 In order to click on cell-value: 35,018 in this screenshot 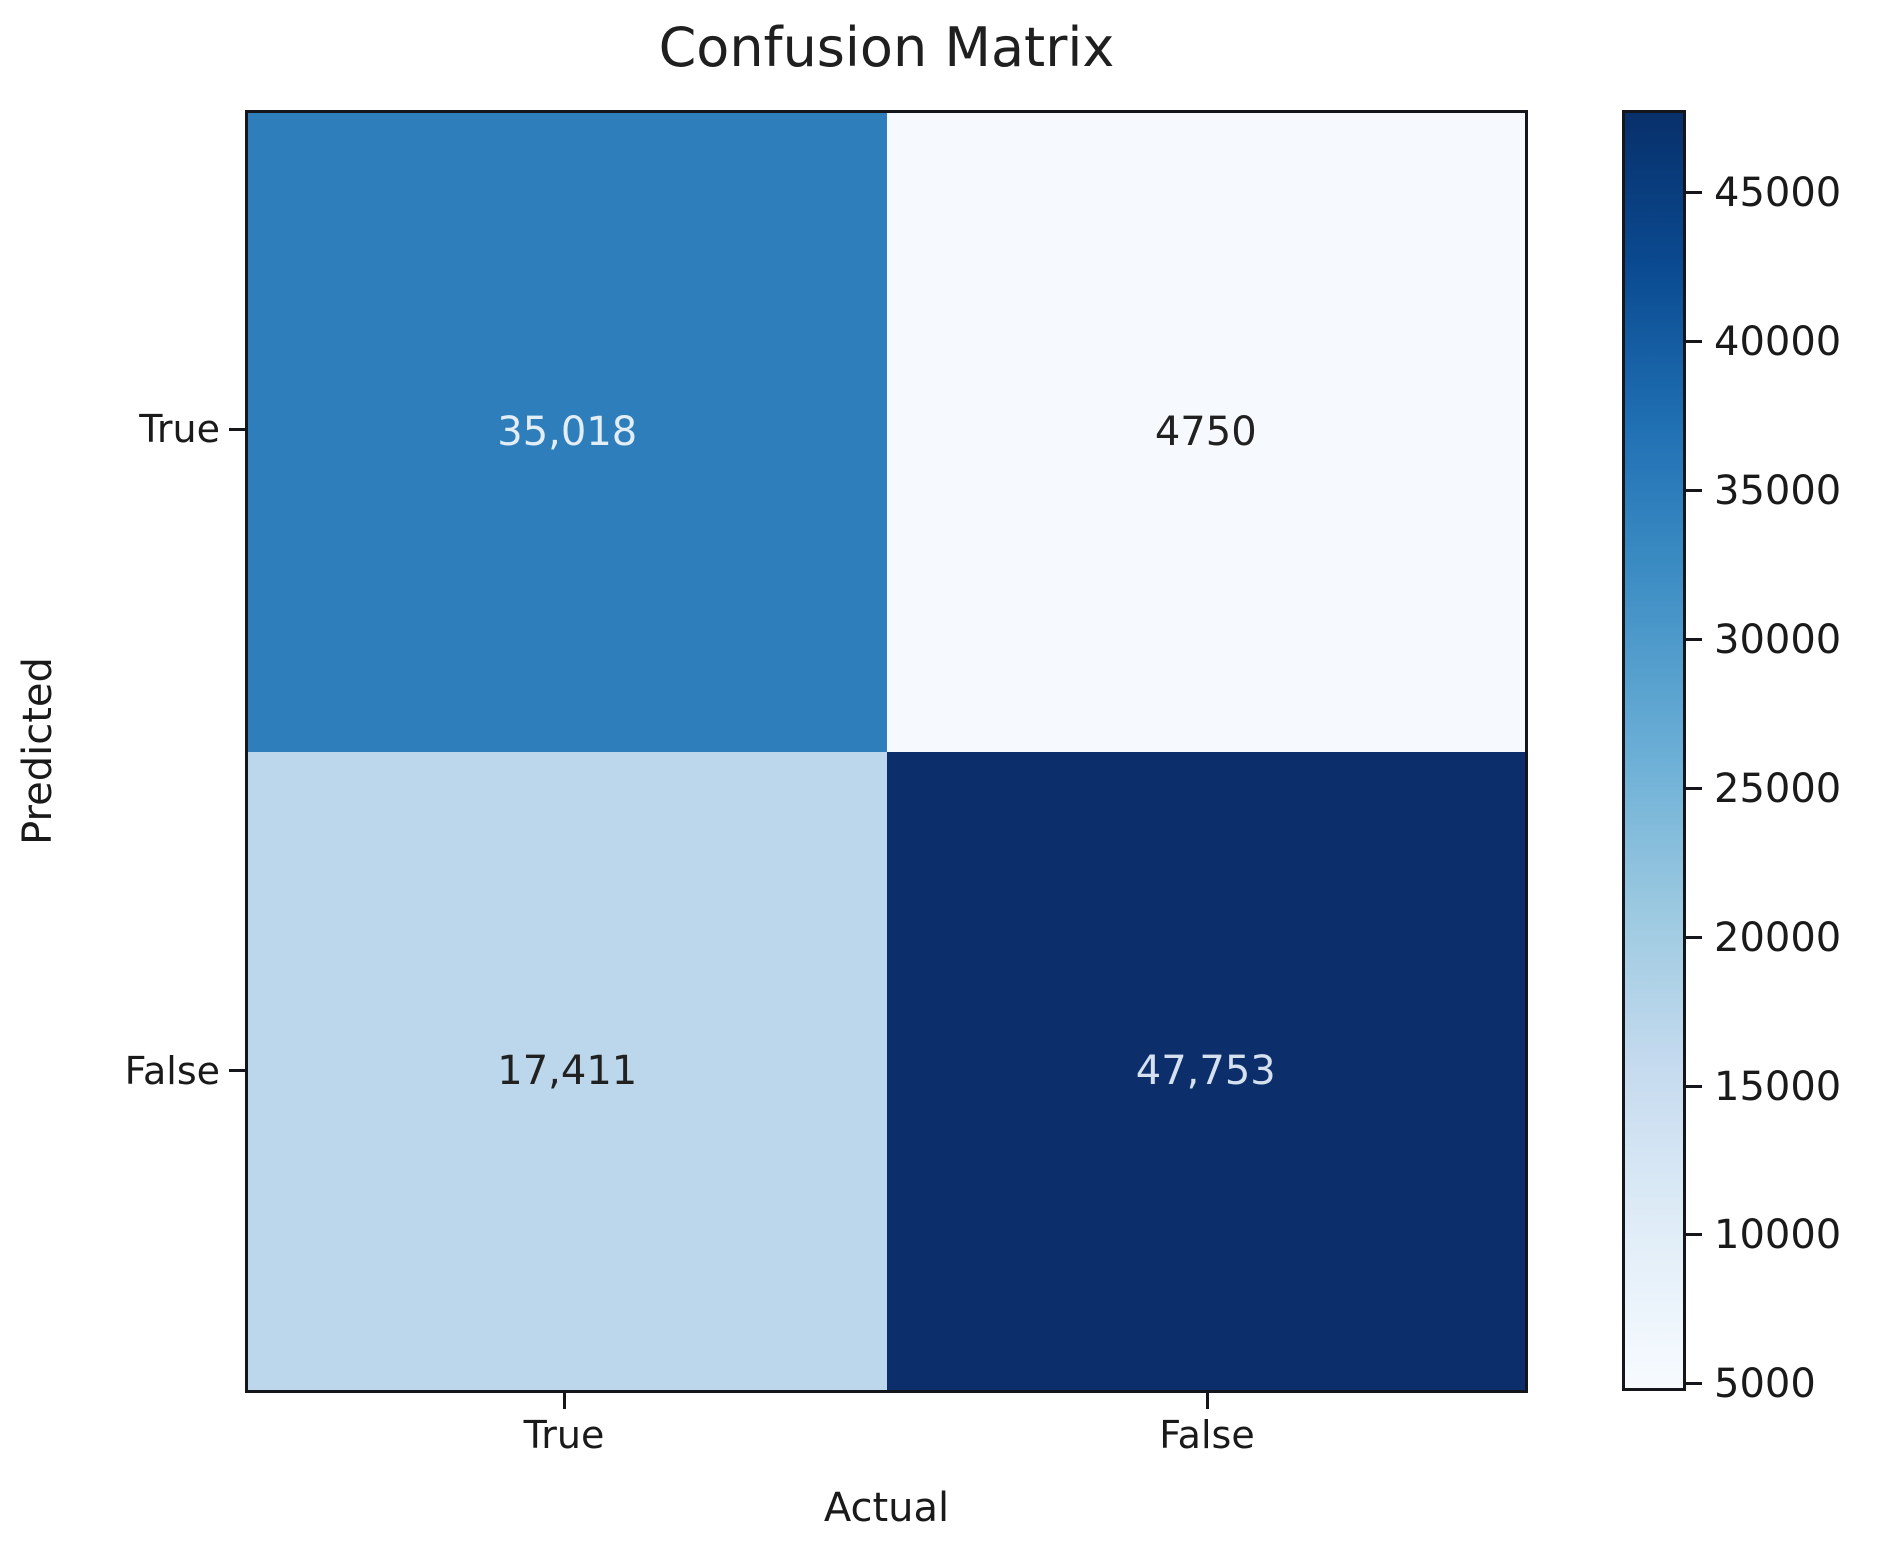, I will do `click(567, 432)`.